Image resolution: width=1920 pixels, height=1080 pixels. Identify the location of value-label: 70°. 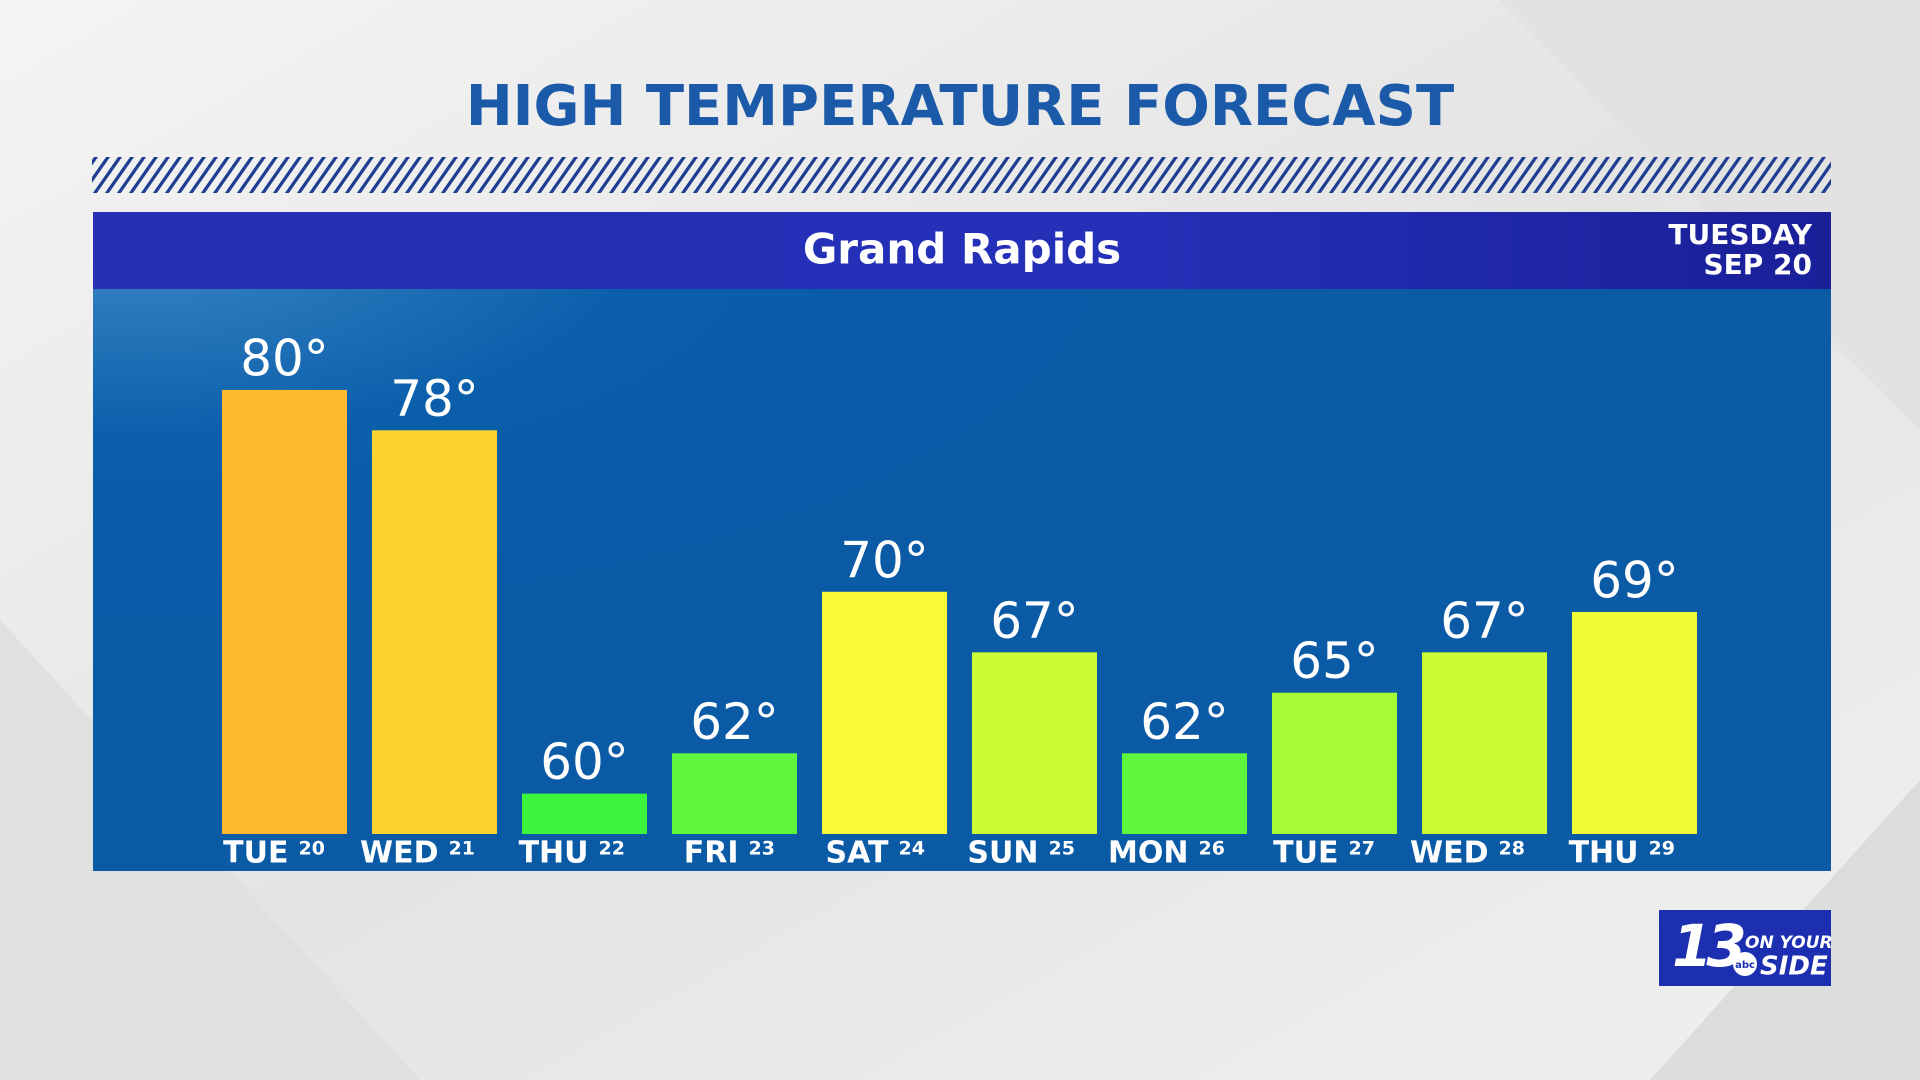
(884, 560).